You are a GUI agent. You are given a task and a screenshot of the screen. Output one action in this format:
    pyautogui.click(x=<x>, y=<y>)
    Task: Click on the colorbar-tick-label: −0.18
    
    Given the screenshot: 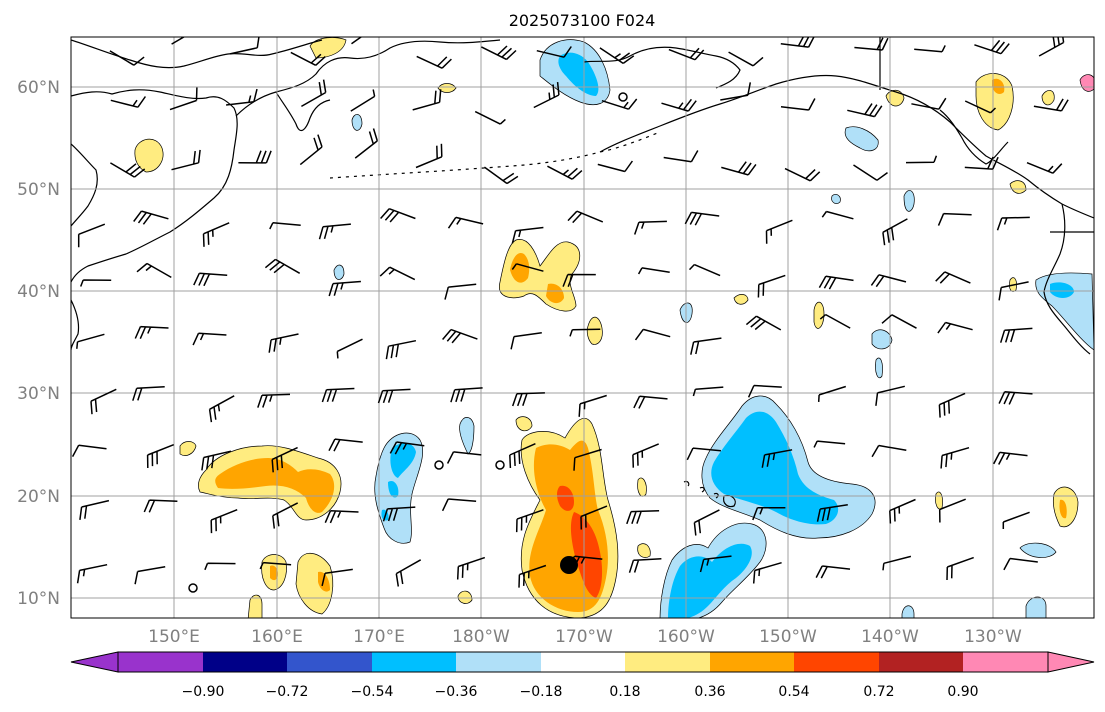 What is the action you would take?
    pyautogui.click(x=541, y=692)
    